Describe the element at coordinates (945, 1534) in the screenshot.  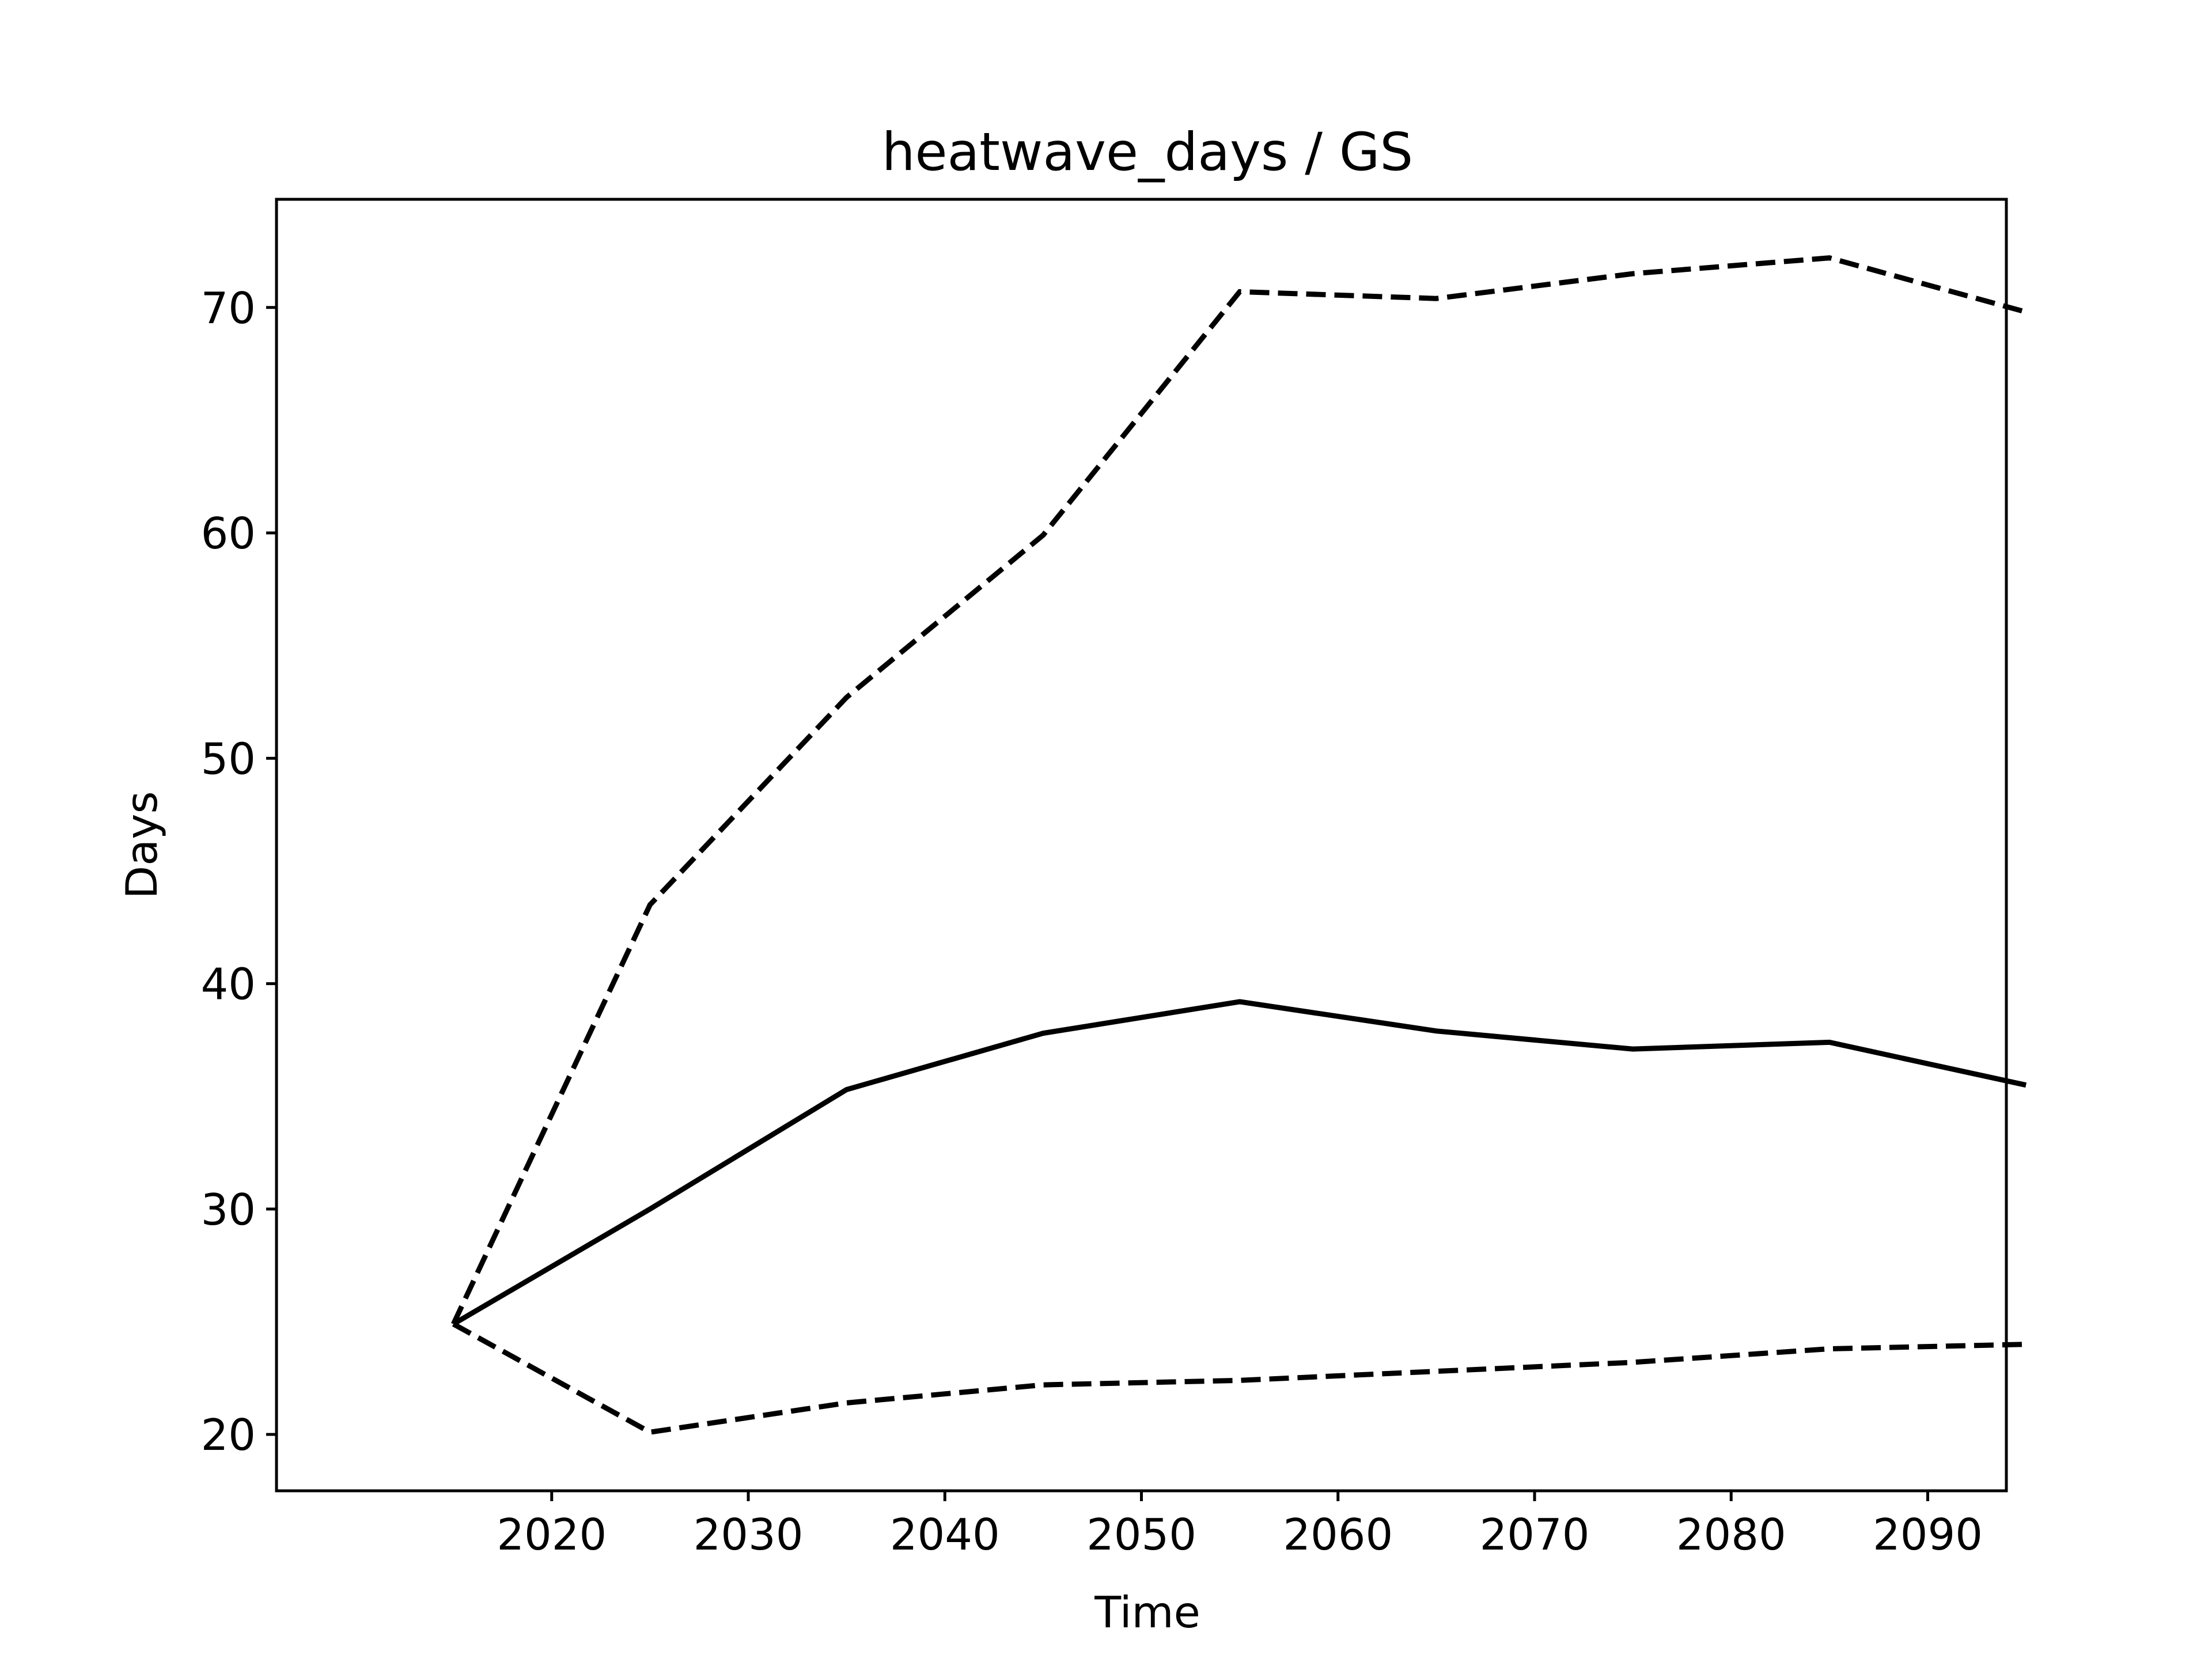
I see `x-tick-label: 2040` at that location.